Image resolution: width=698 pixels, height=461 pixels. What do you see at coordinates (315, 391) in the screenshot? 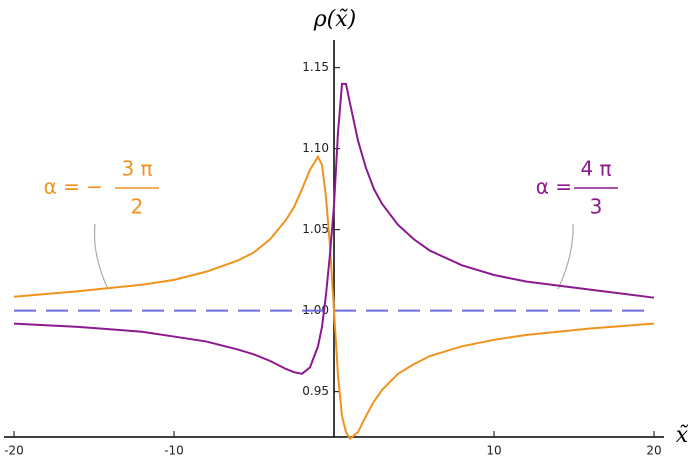
I see `y-tick-label: 0.95` at bounding box center [315, 391].